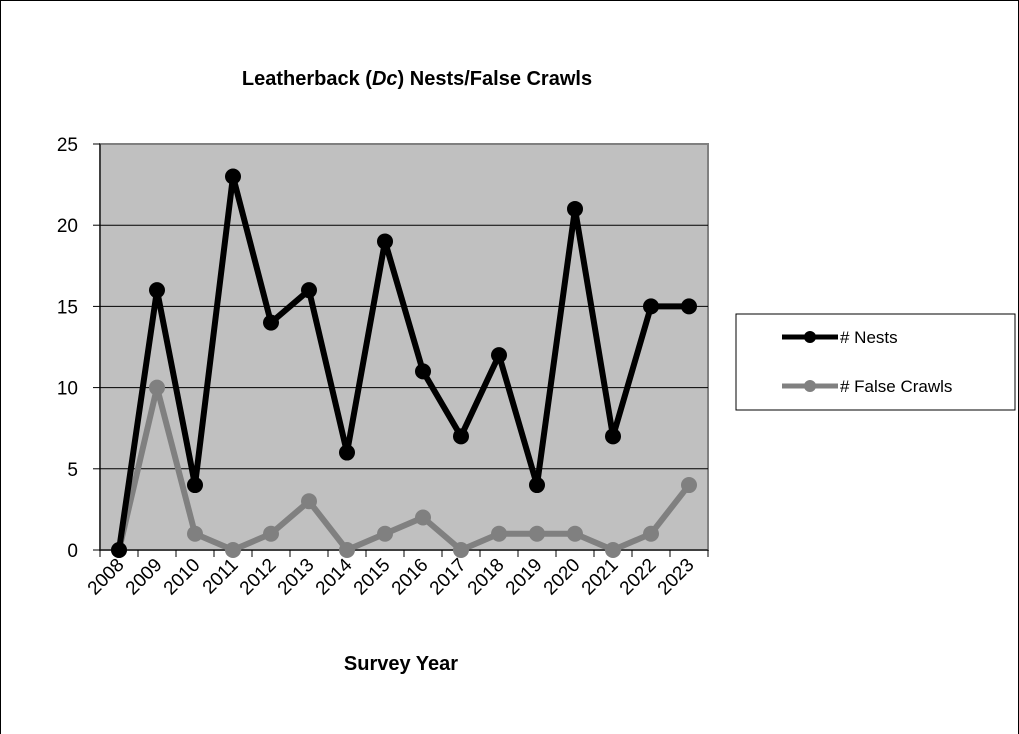 The height and width of the screenshot is (734, 1019). I want to click on y-tick-label: 15, so click(67, 307).